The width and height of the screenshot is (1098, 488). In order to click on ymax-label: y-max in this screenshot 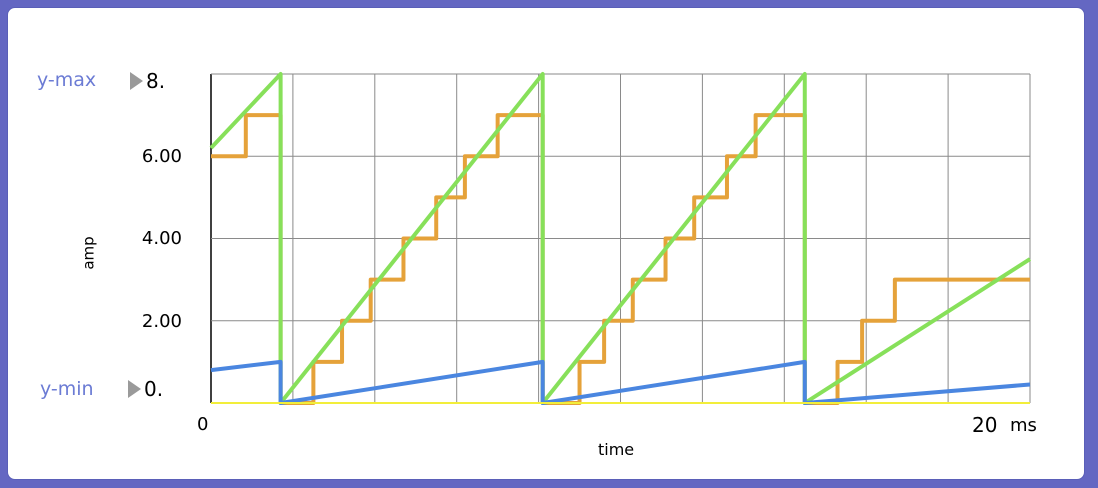, I will do `click(67, 80)`.